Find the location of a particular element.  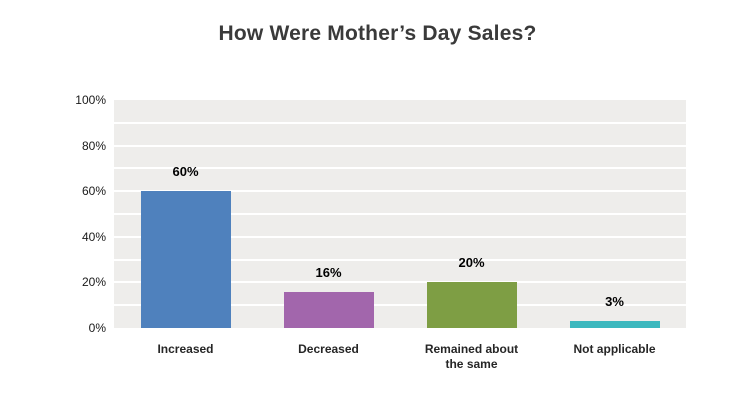

bar-not-applicable is located at coordinates (614, 324).